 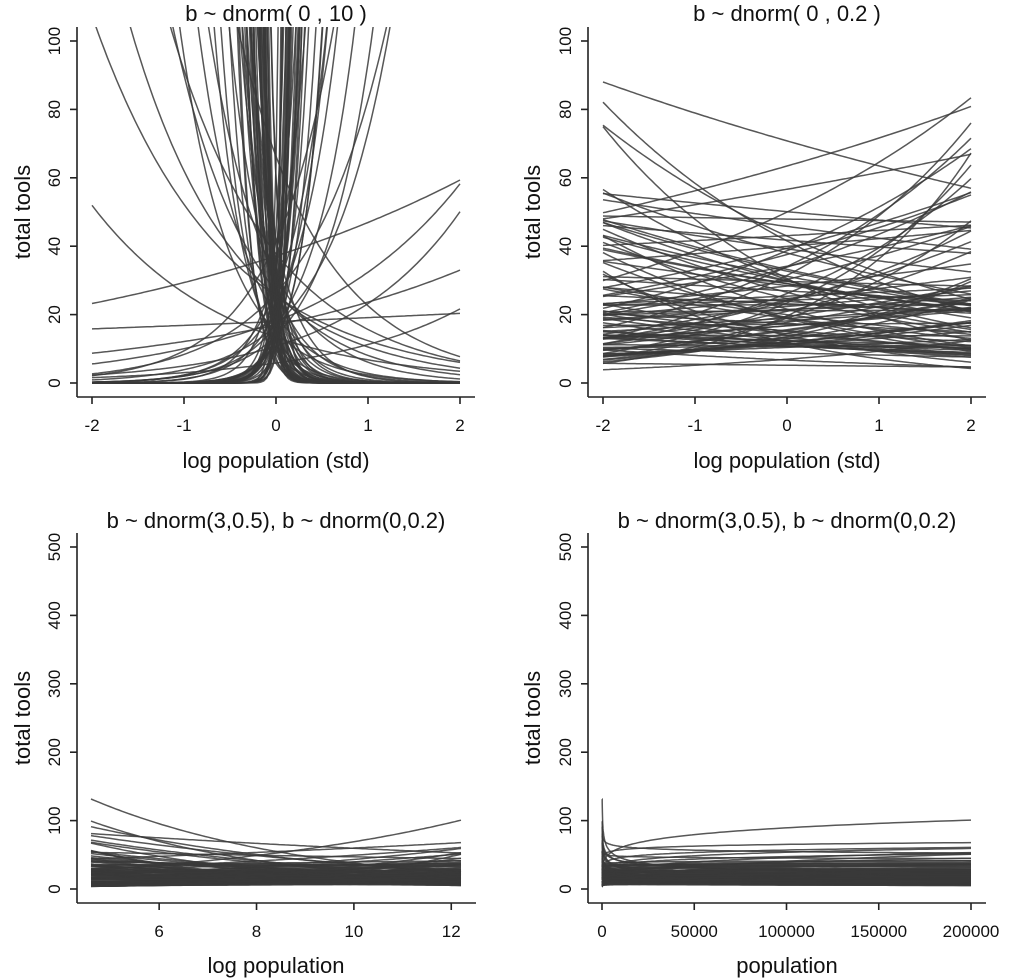 What do you see at coordinates (256, 931) in the screenshot?
I see `x-tick-label: 8` at bounding box center [256, 931].